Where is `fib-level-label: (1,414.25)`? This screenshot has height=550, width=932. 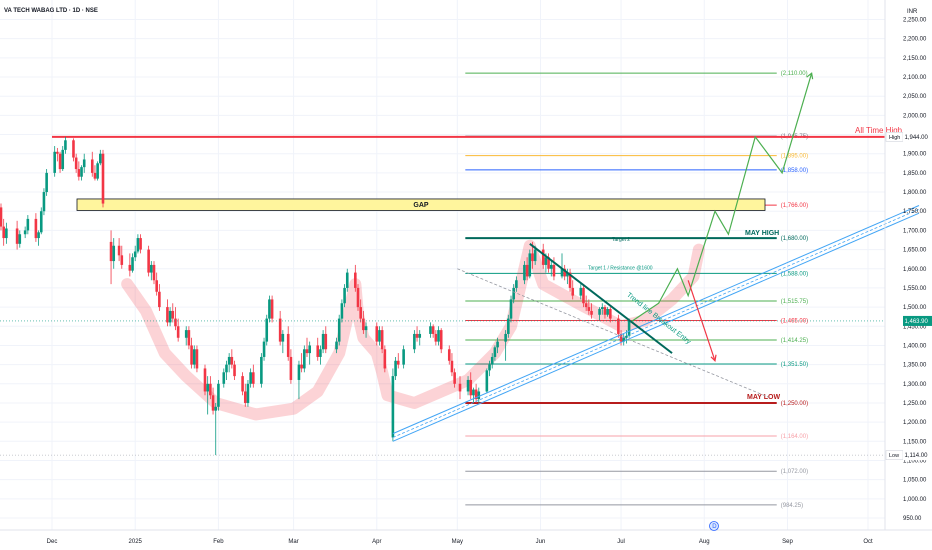
fib-level-label: (1,414.25) is located at coordinates (794, 341).